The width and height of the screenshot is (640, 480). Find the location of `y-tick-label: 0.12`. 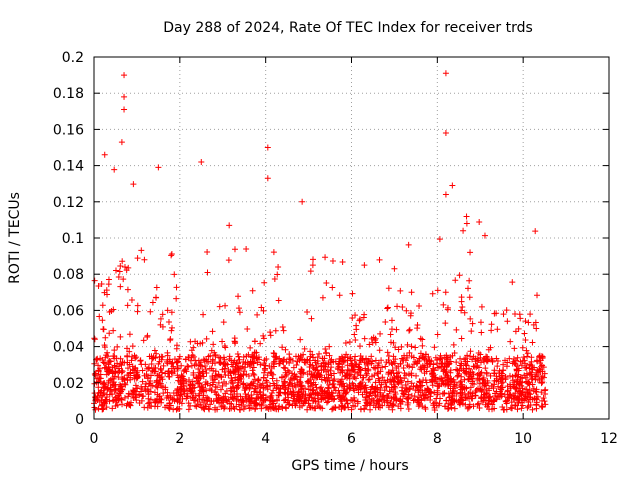

y-tick-label: 0.12 is located at coordinates (68, 203).